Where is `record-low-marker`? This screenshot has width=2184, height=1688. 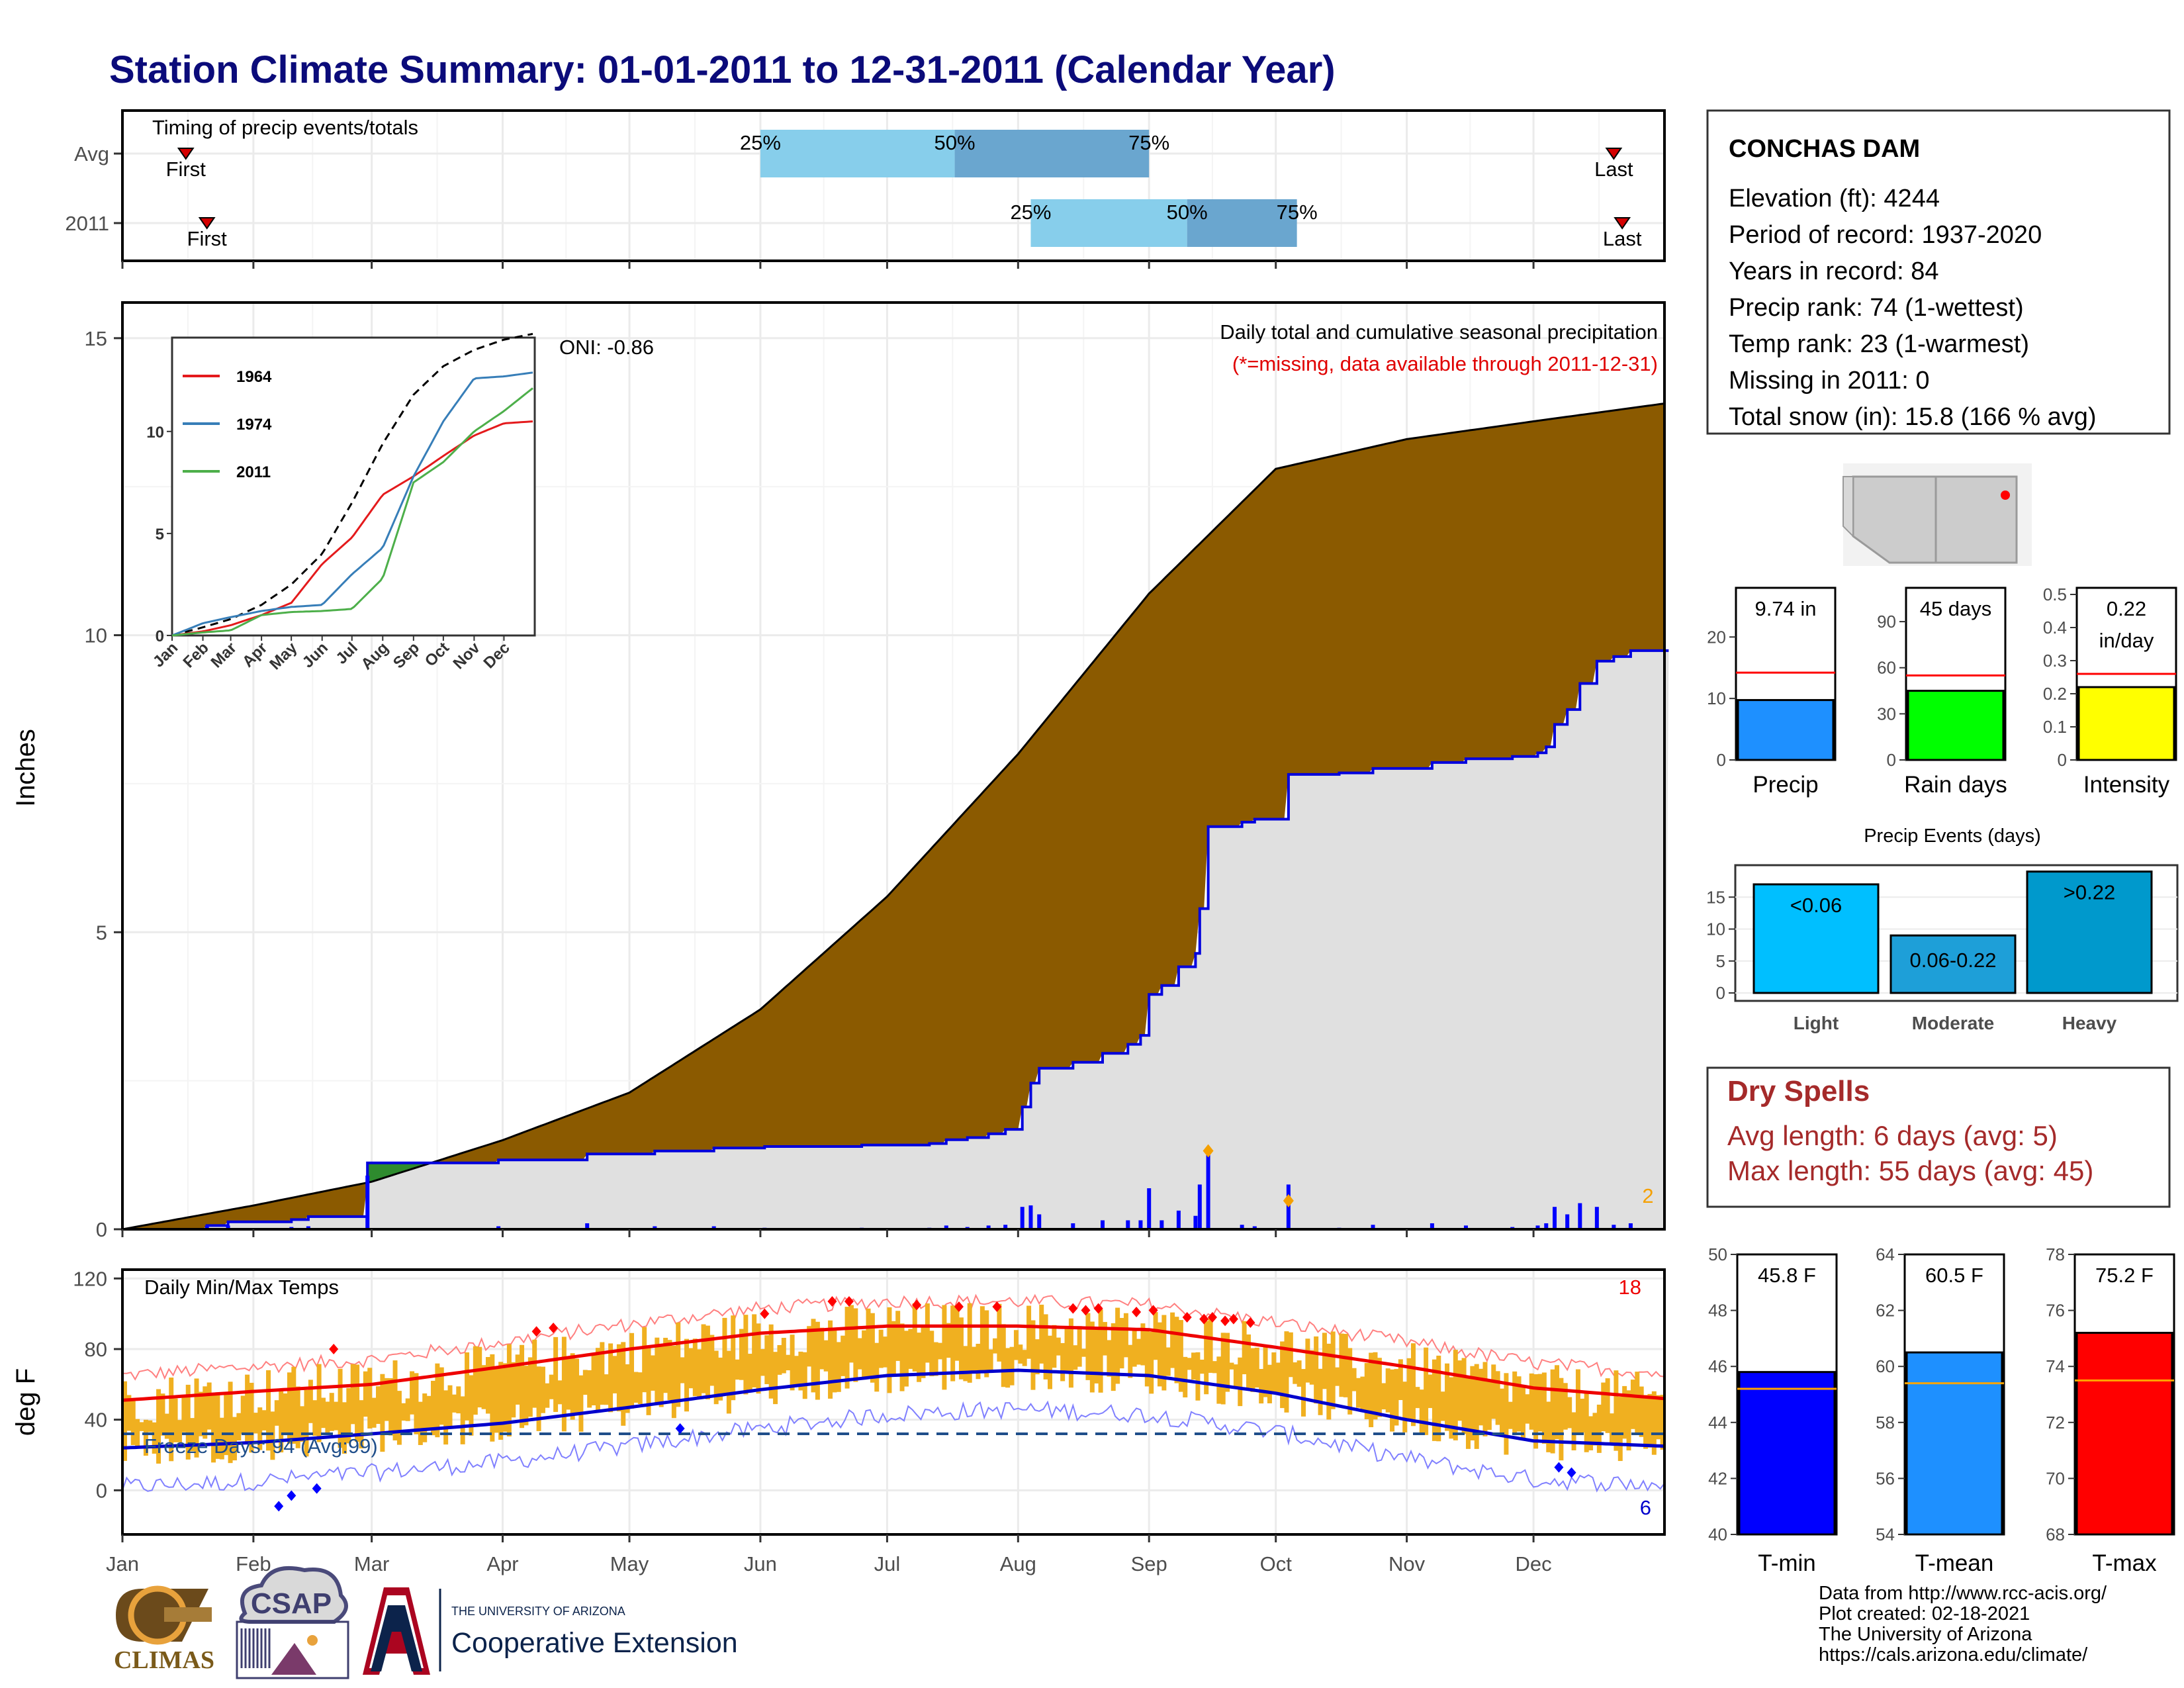 record-low-marker is located at coordinates (680, 1428).